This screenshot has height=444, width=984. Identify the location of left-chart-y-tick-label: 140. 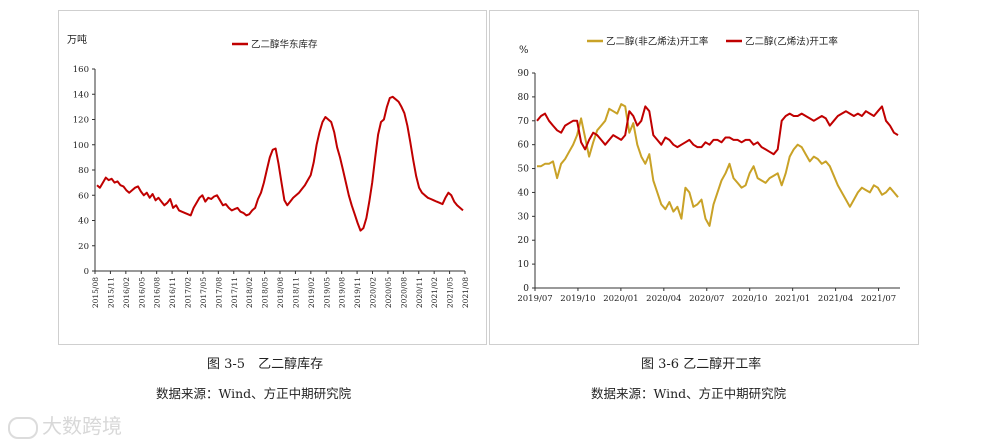
(81, 95).